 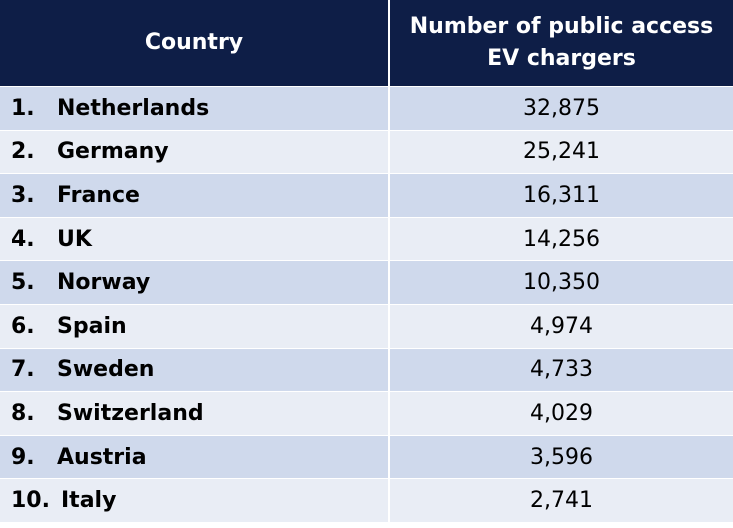 What do you see at coordinates (23, 195) in the screenshot?
I see `rank-label: 3.` at bounding box center [23, 195].